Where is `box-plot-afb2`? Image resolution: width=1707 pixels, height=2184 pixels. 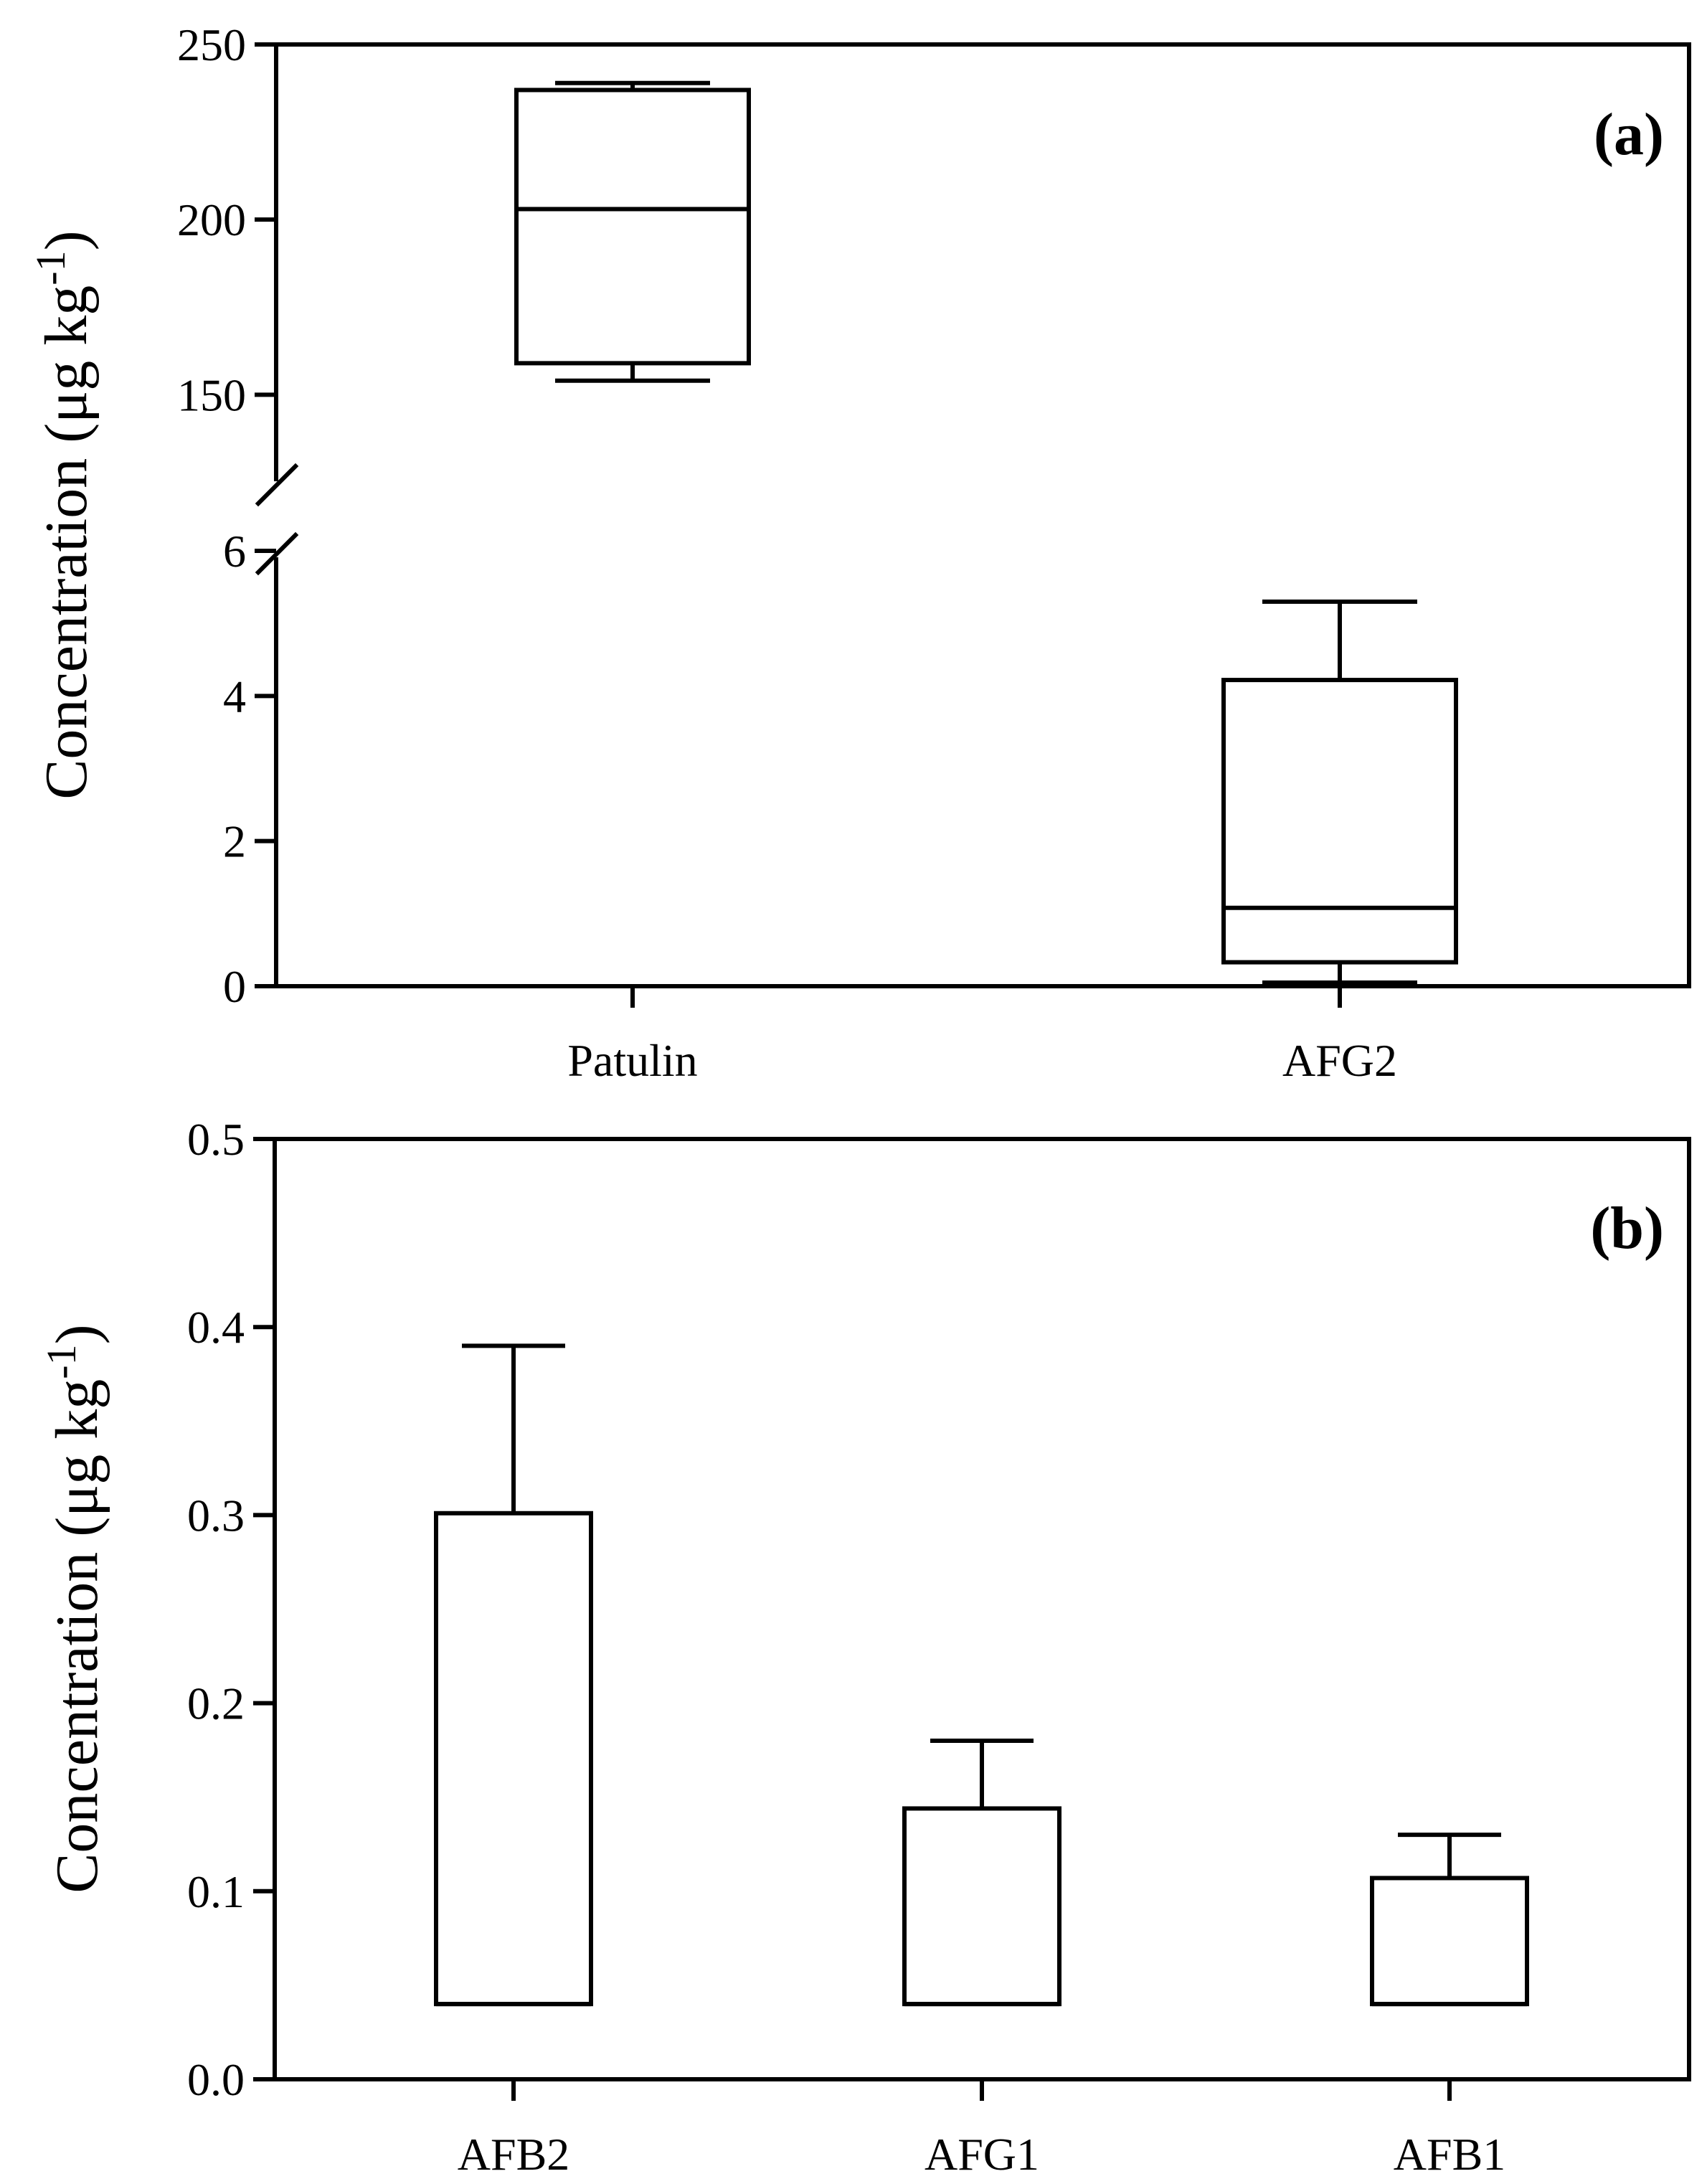 box-plot-afb2 is located at coordinates (513, 1675).